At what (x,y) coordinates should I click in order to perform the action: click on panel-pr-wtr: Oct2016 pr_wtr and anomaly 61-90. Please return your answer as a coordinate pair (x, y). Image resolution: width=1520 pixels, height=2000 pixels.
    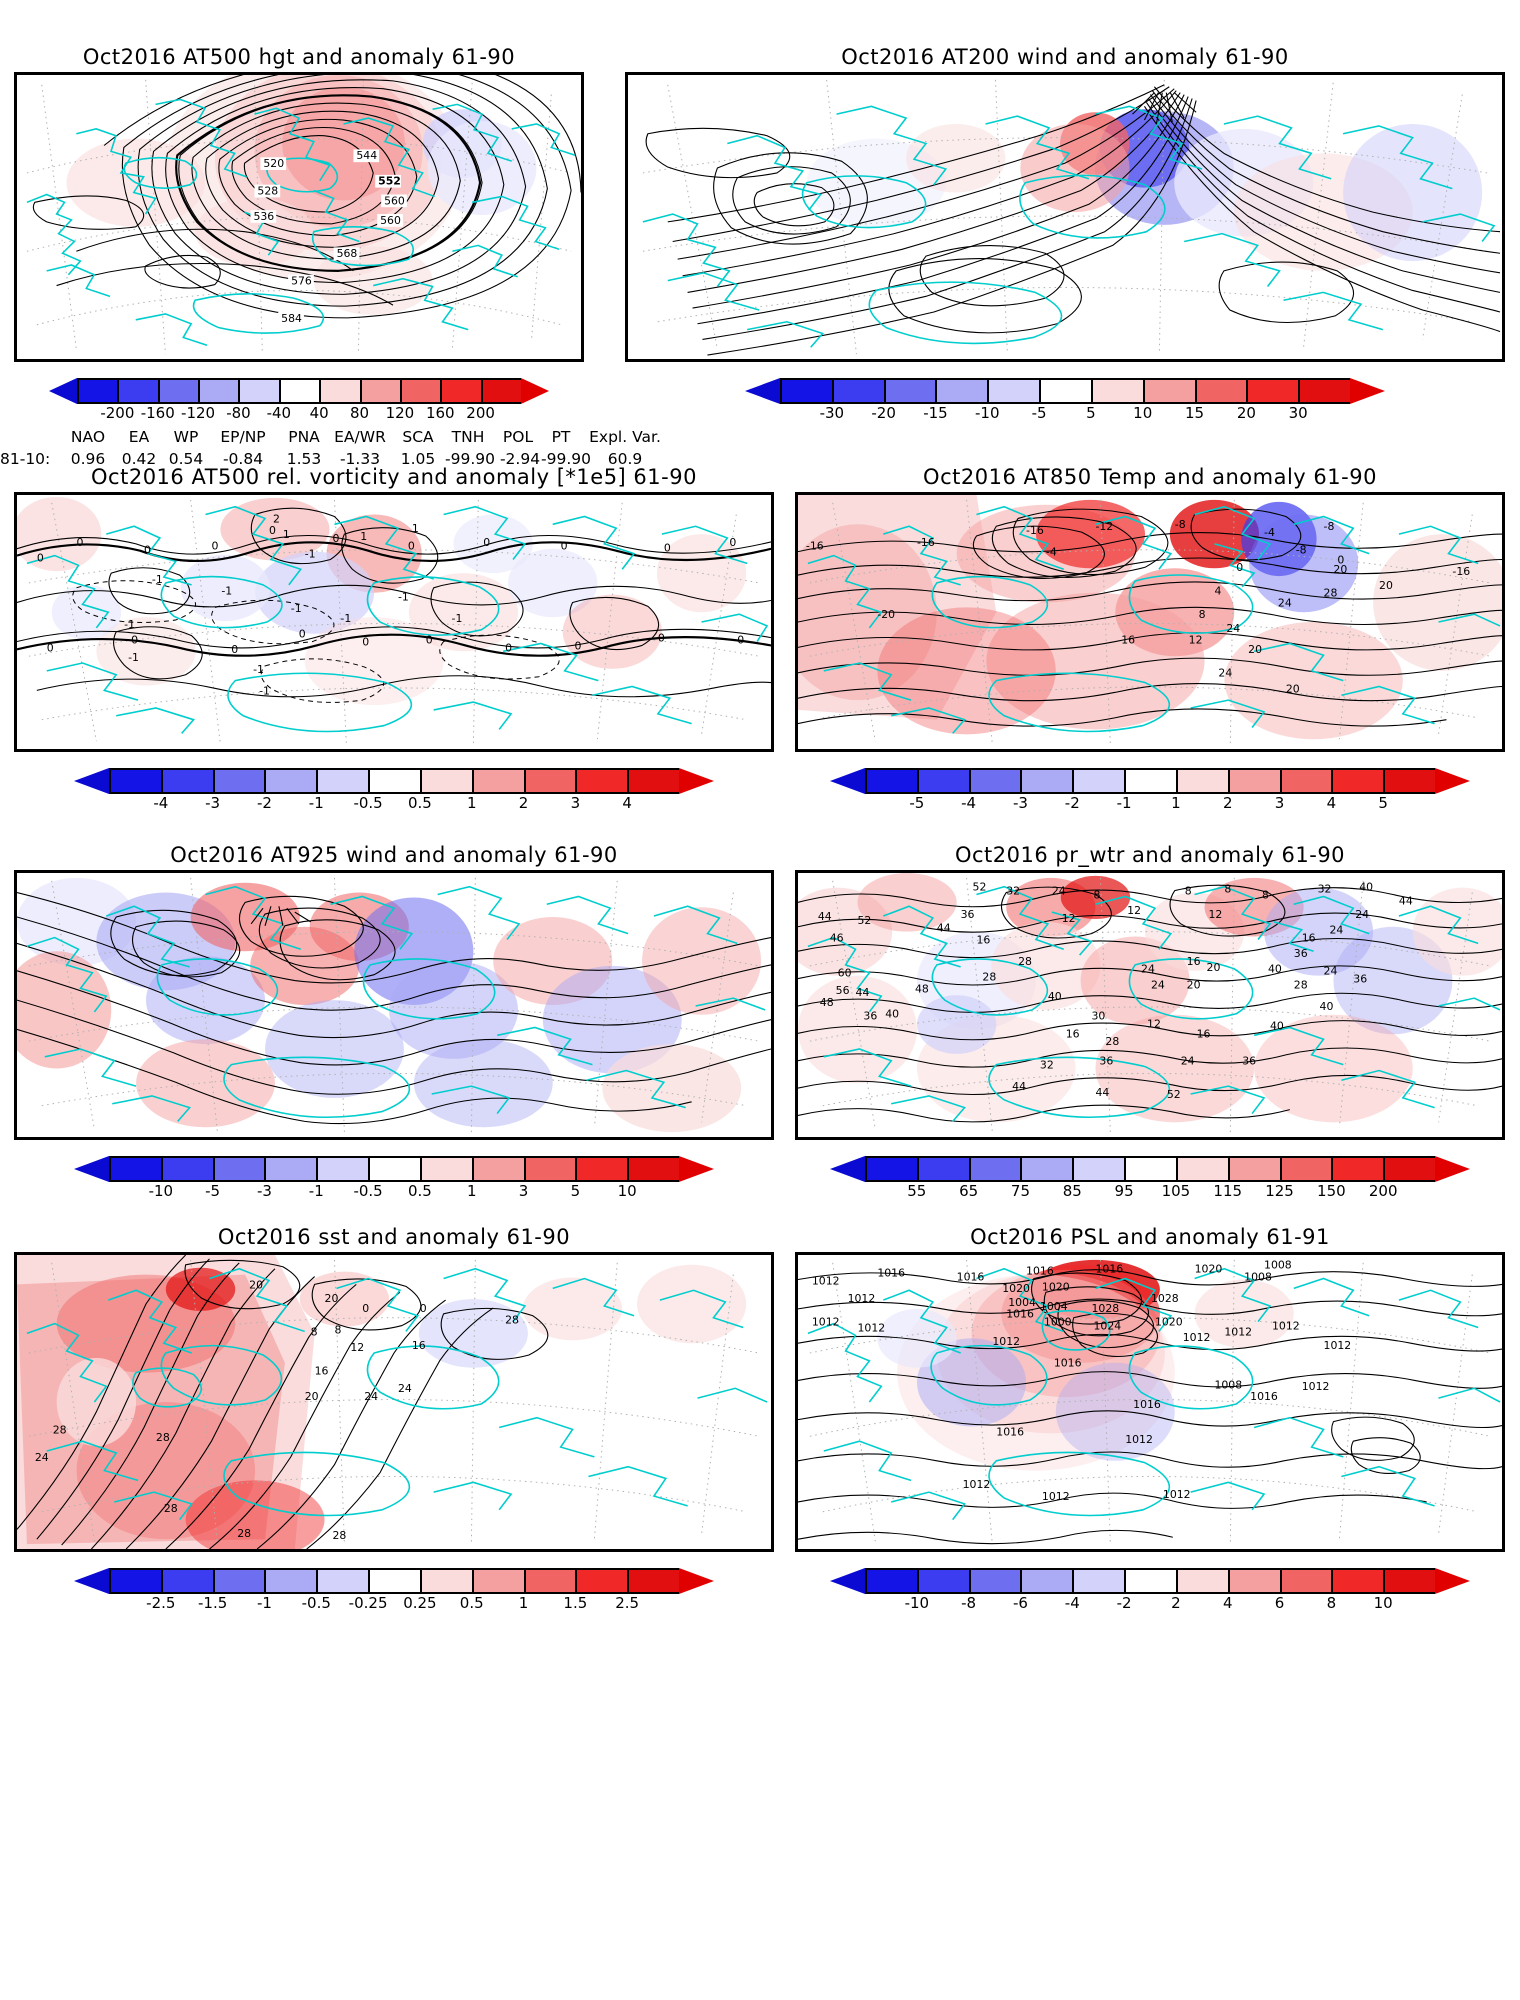
    Looking at the image, I should click on (1150, 1022).